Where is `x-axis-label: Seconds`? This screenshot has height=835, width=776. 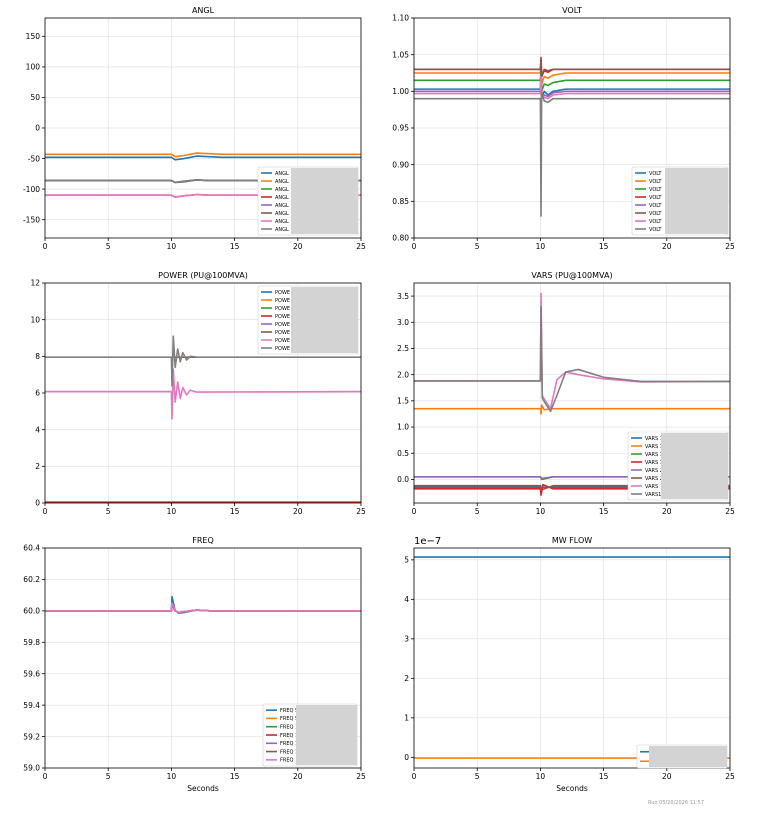 x-axis-label: Seconds is located at coordinates (572, 788).